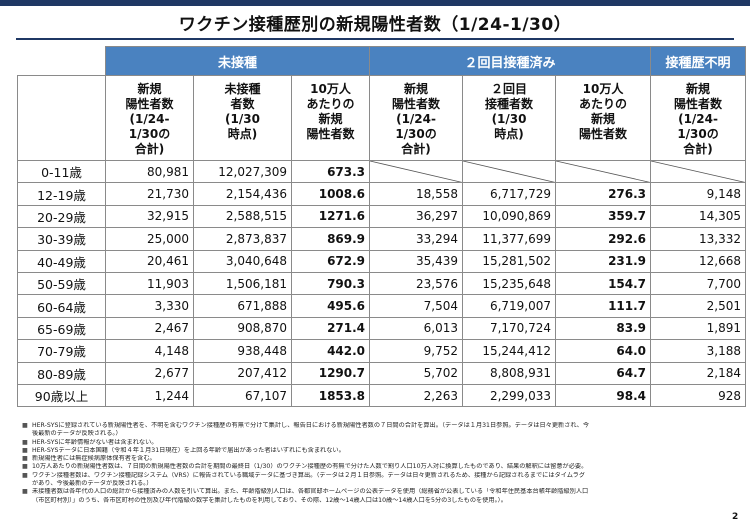  Describe the element at coordinates (603, 216) in the screenshot. I see `cell-vac-rate: 359.7` at that location.